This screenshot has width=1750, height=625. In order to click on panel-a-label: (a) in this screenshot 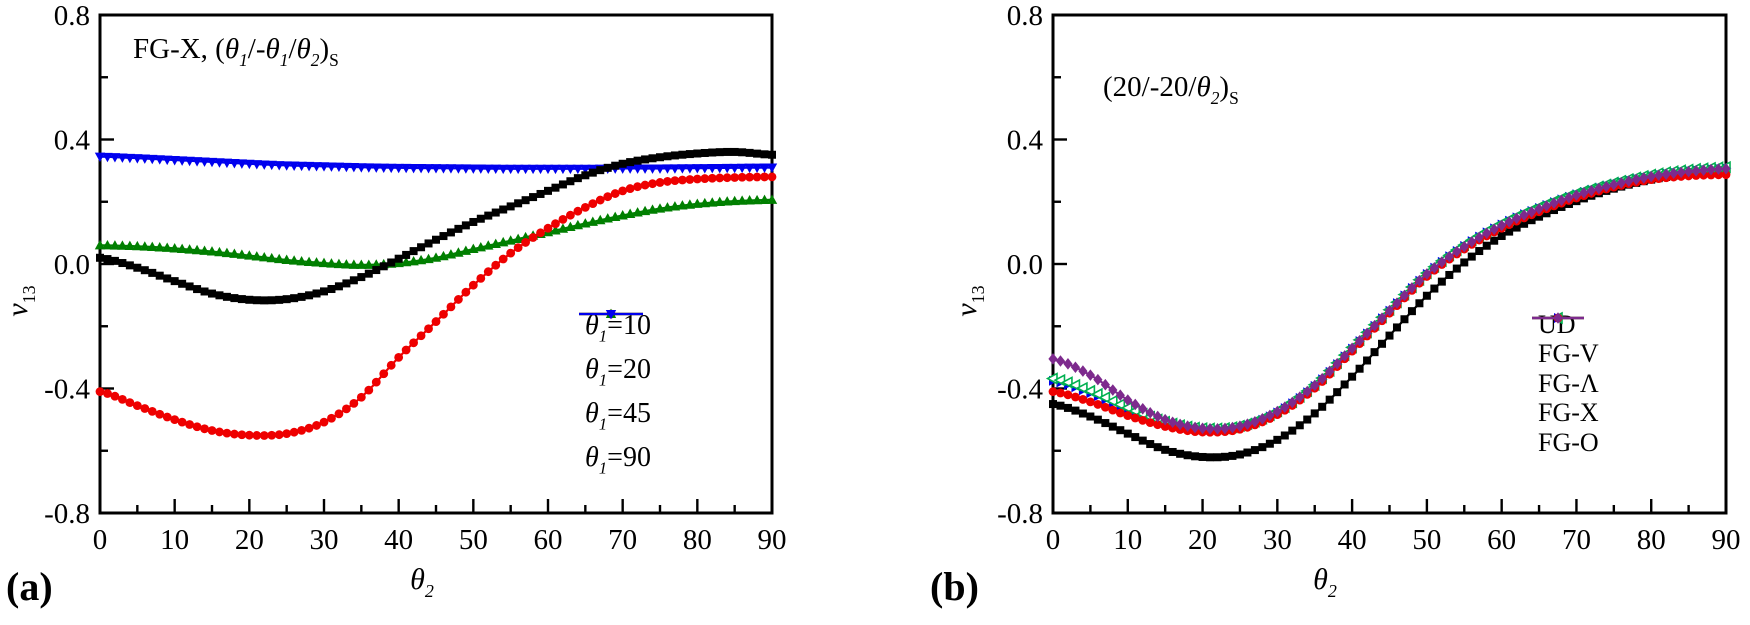, I will do `click(29, 586)`.